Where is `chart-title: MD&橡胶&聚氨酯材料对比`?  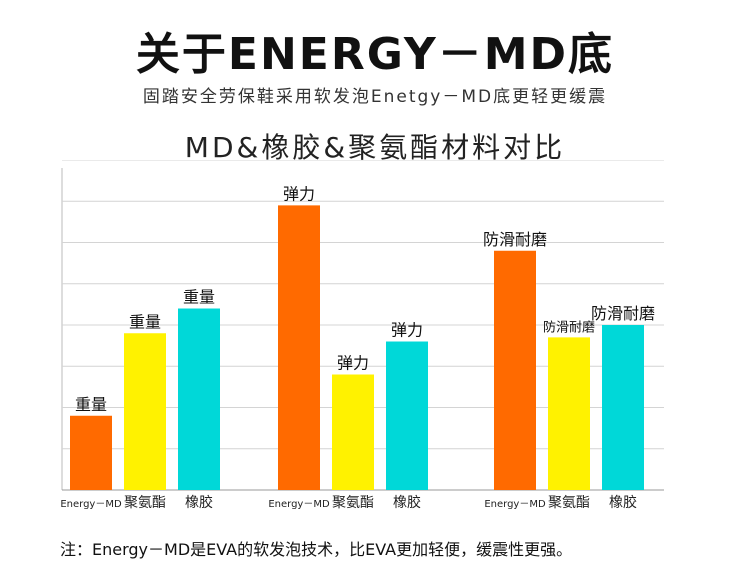 chart-title: MD&橡胶&聚氨酯材料对比 is located at coordinates (375, 147).